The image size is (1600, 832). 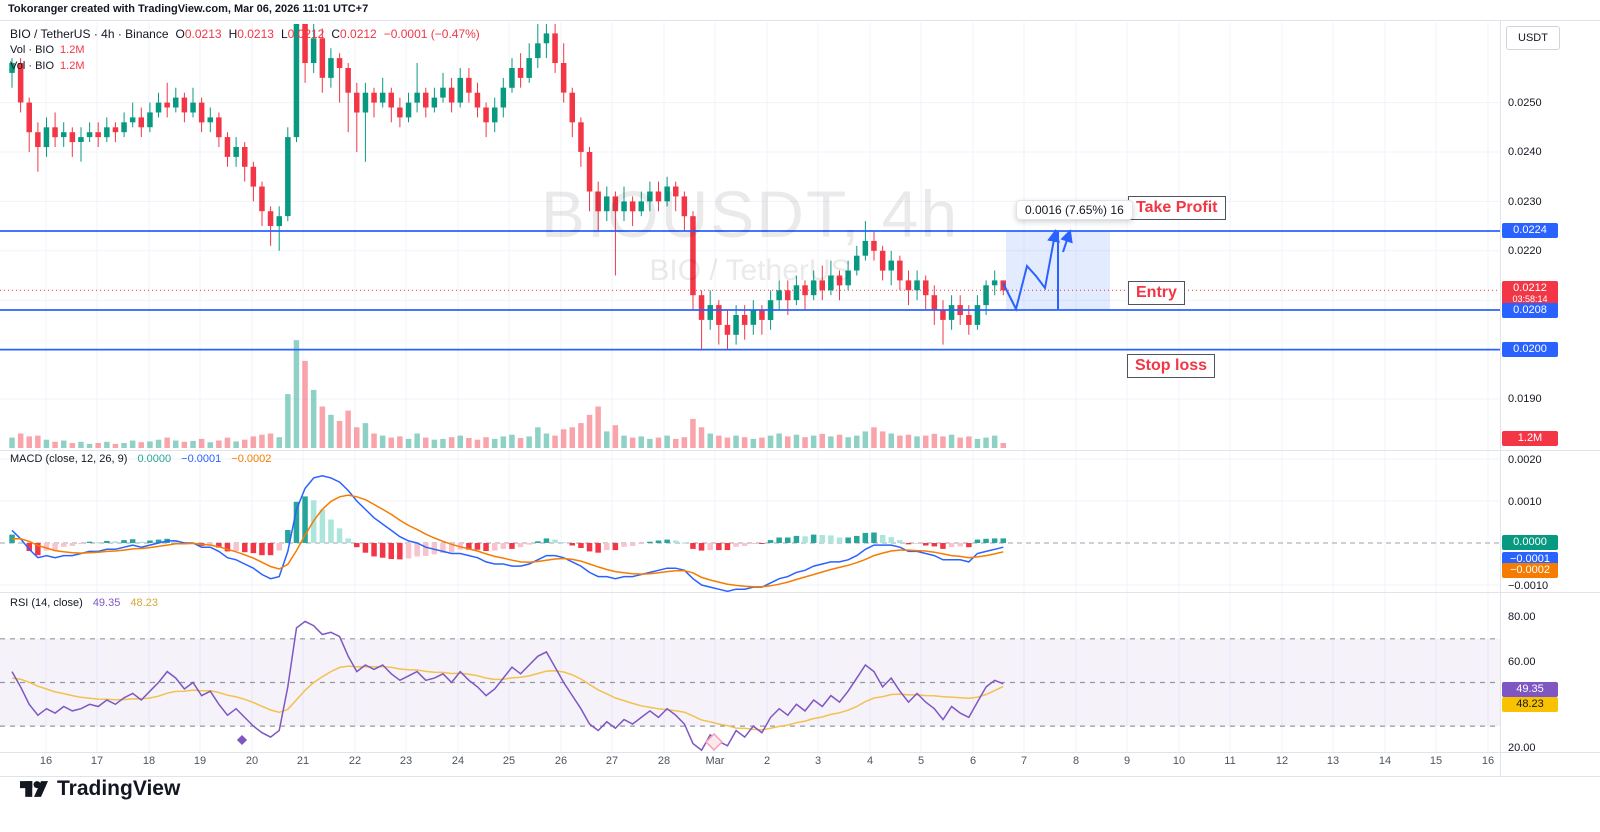 I want to click on price-axis-badge: 0.0000, so click(x=1530, y=542).